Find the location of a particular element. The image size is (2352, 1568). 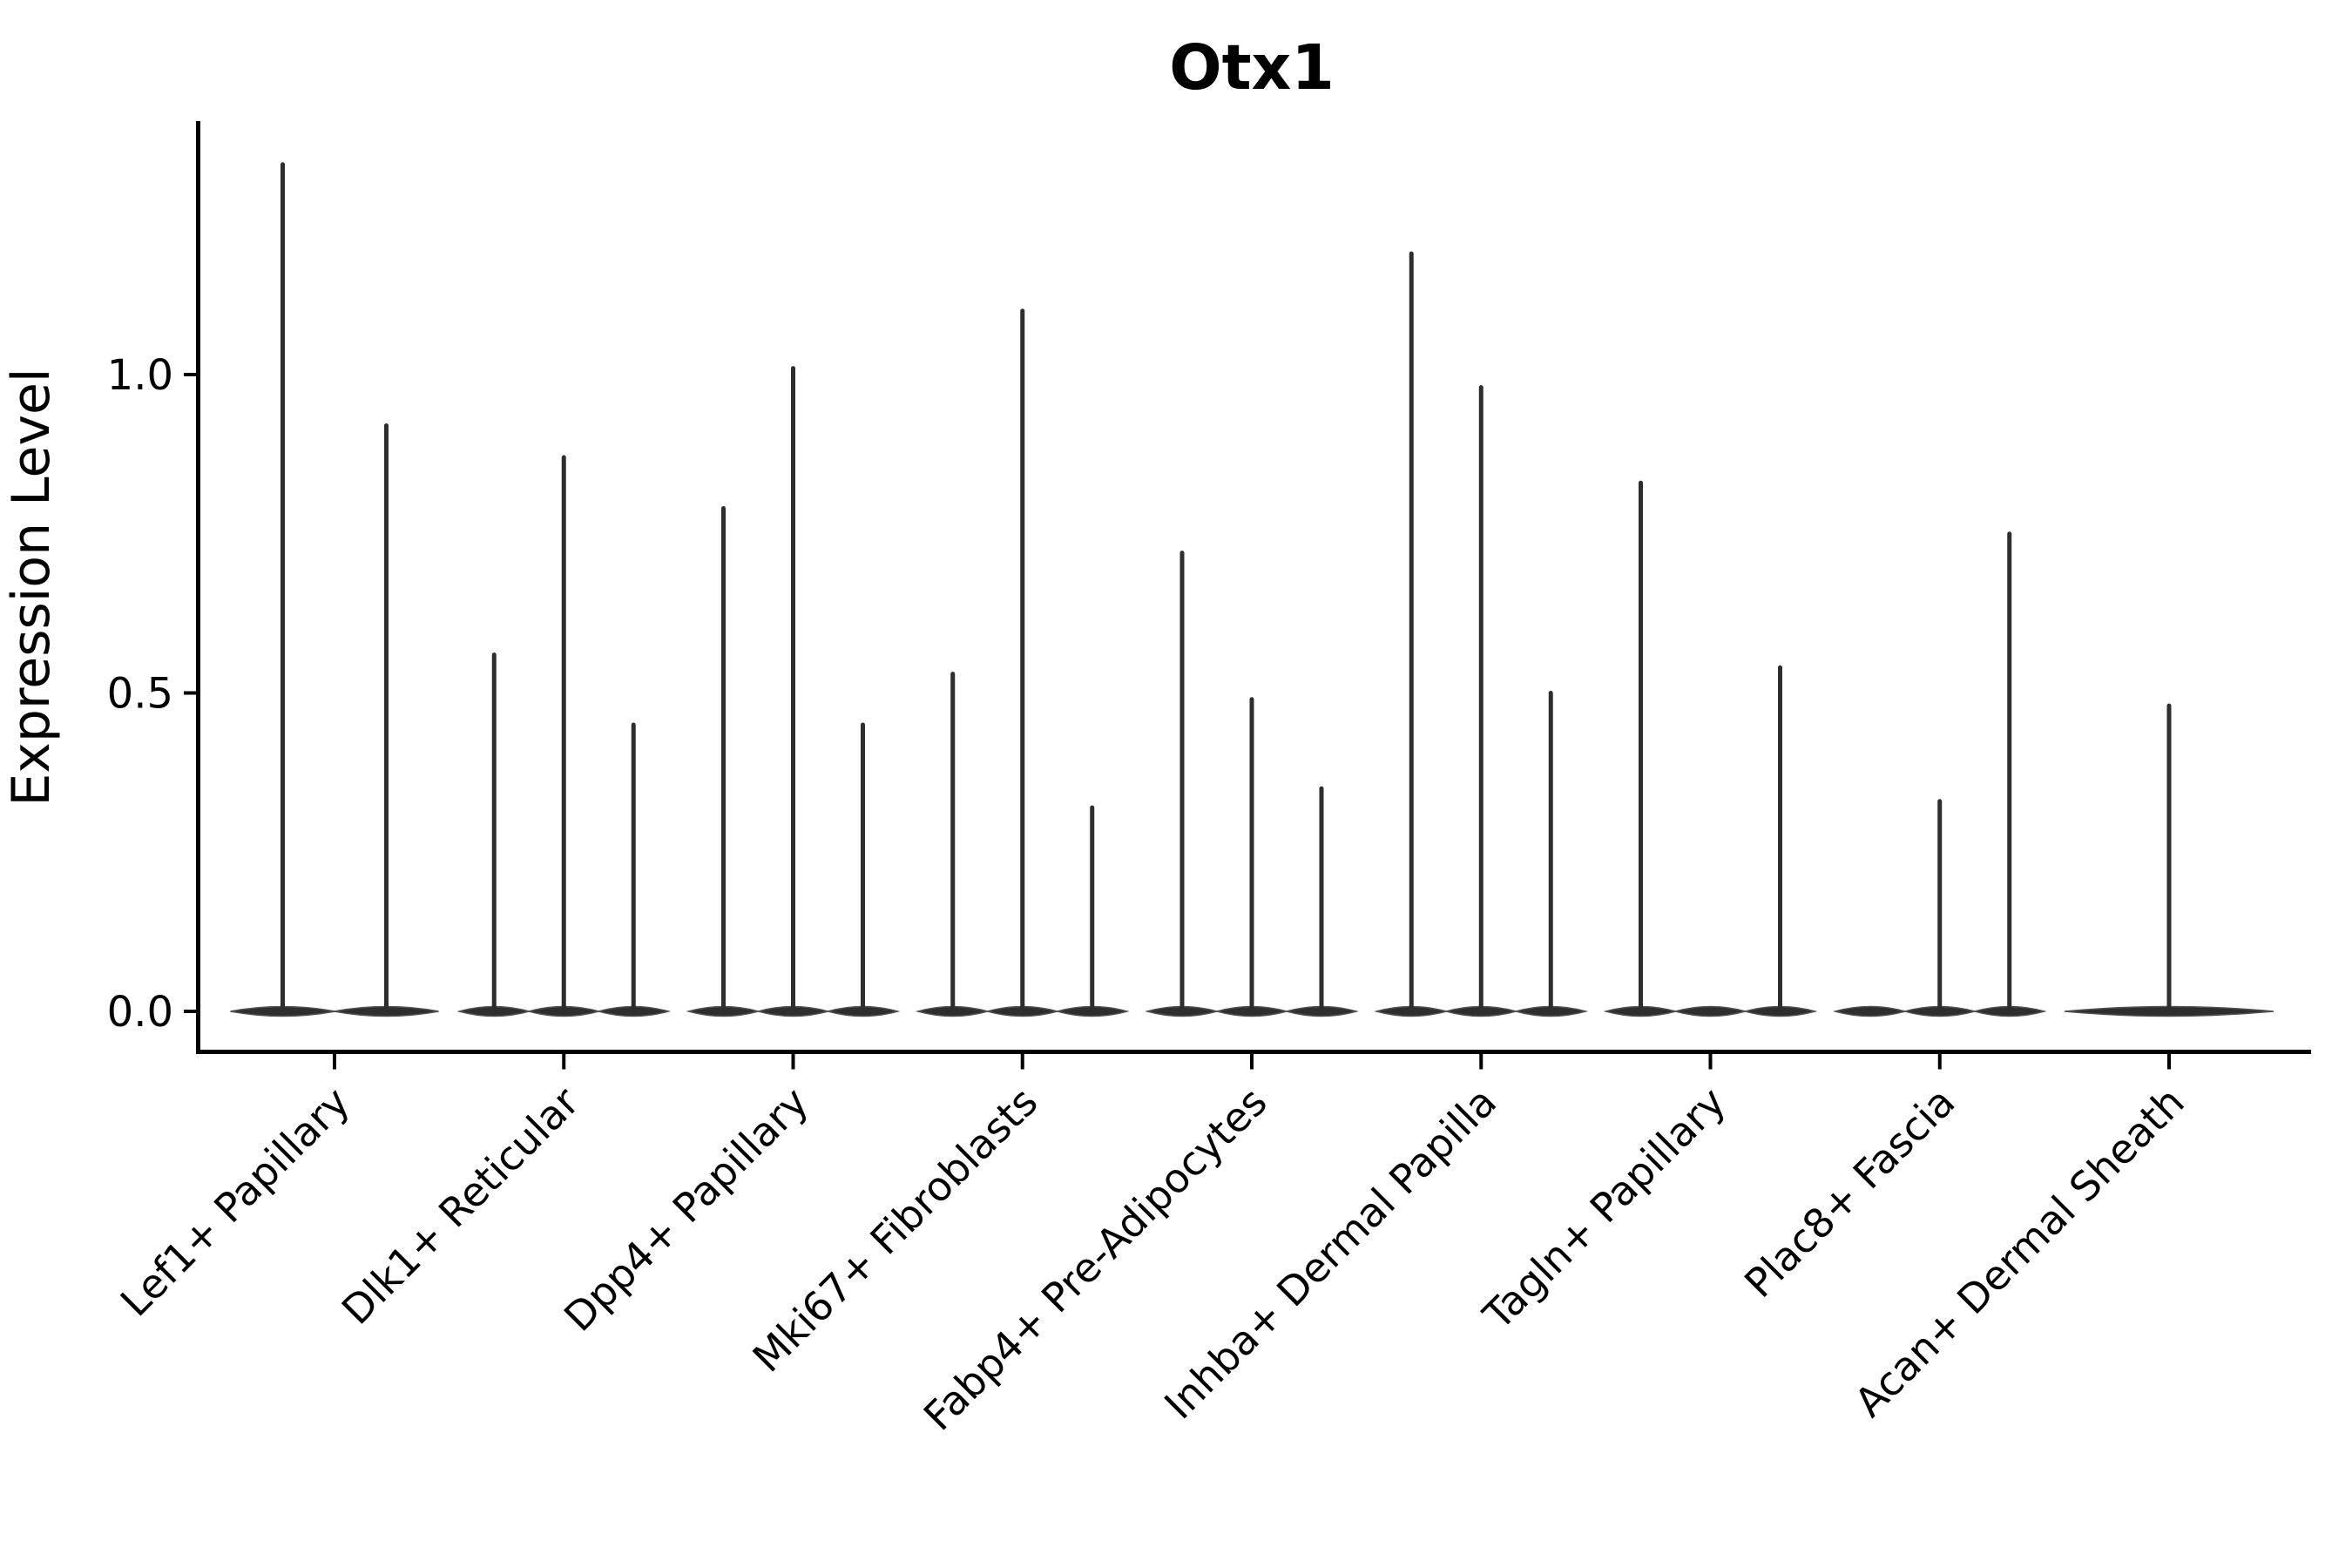

y-axis-label: Expression Level is located at coordinates (32, 587).